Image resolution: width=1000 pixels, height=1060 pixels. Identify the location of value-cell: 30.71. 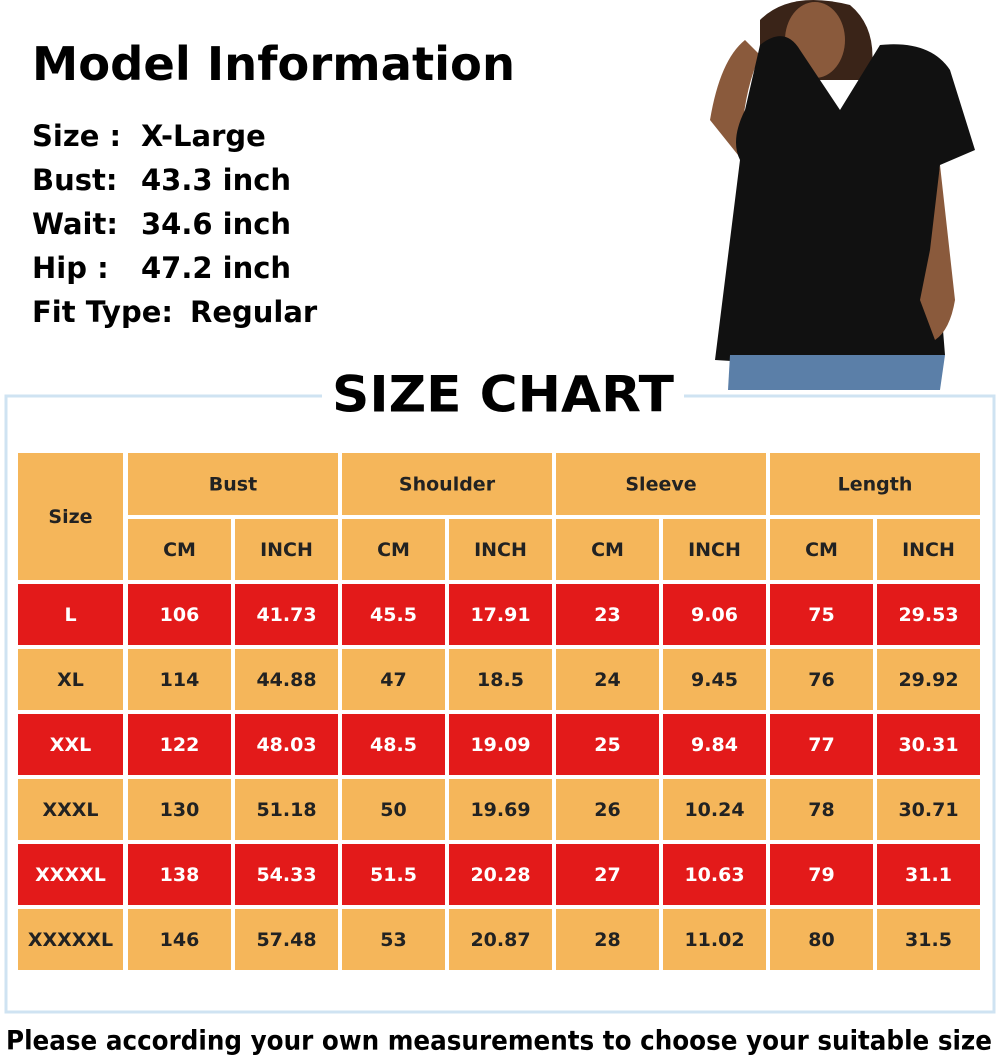
(928, 810).